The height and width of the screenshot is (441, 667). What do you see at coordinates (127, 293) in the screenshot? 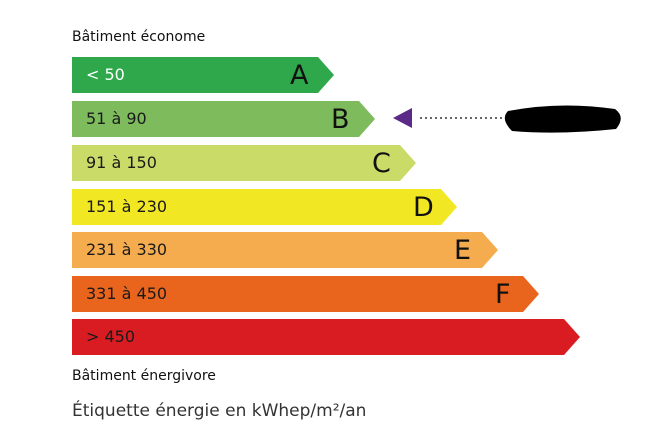
I see `class-range: 331 à 450` at bounding box center [127, 293].